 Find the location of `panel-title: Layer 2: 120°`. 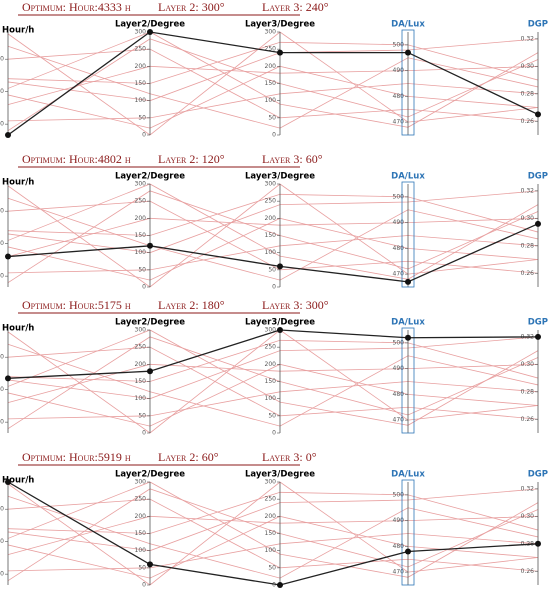

panel-title: Layer 2: 120° is located at coordinates (191, 159).